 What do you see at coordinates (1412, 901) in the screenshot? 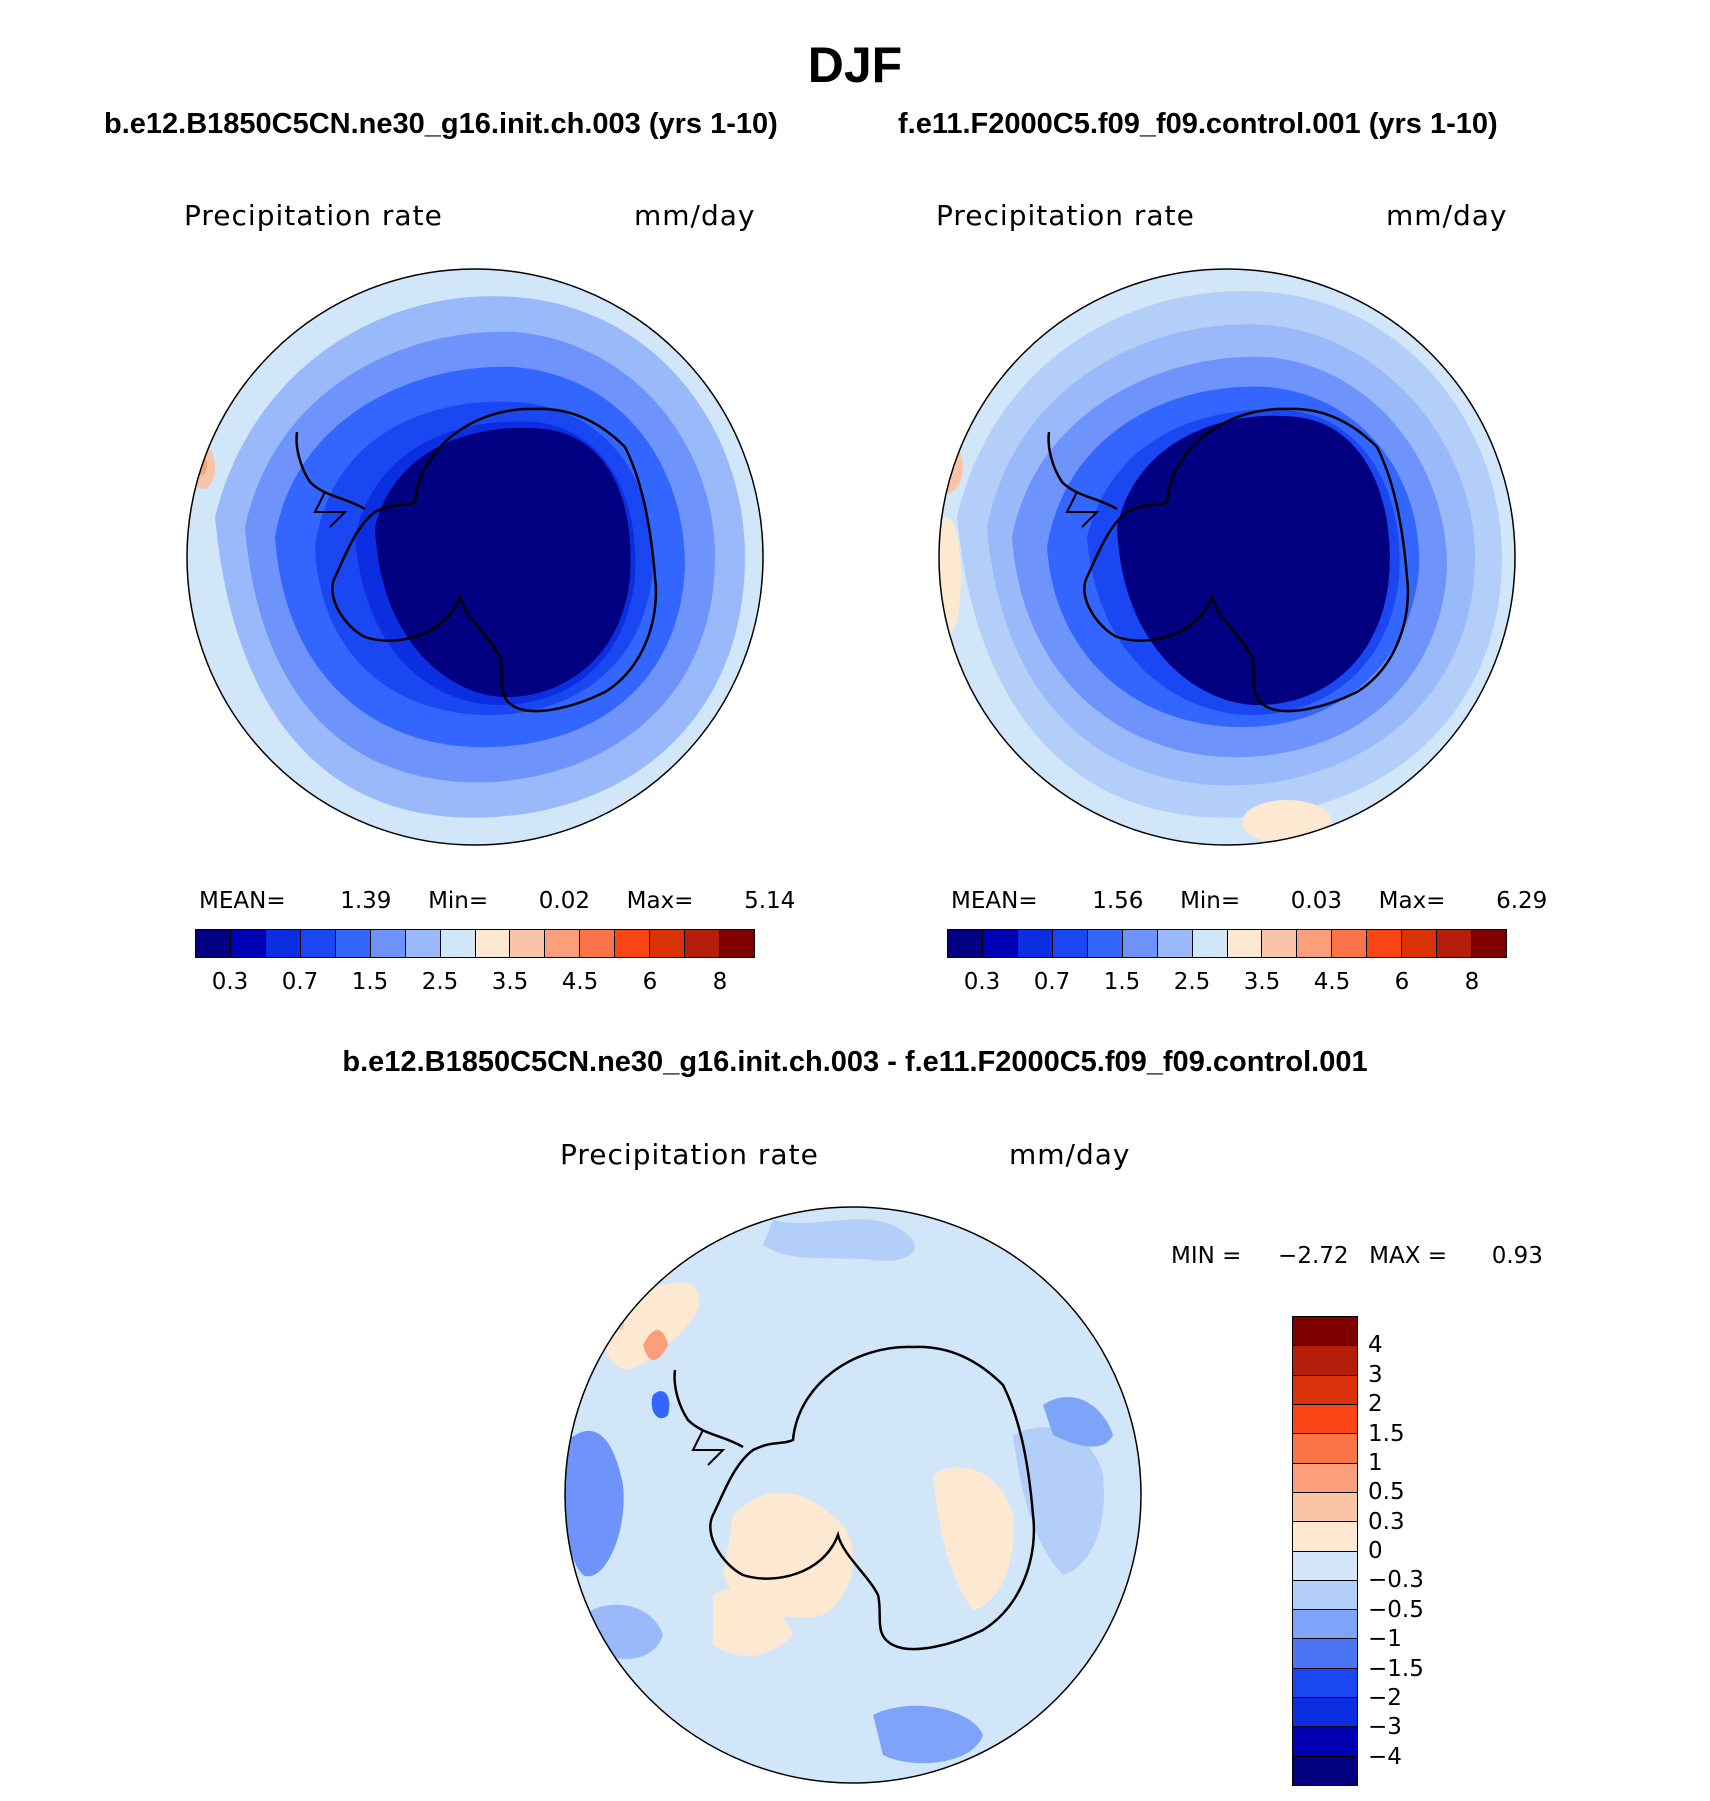
I see `right-max-label: Max=` at bounding box center [1412, 901].